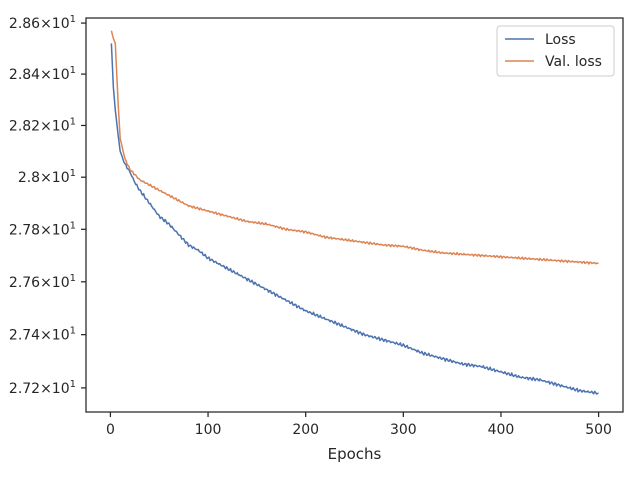 This screenshot has width=640, height=480. Describe the element at coordinates (208, 430) in the screenshot. I see `x-tick-label: 100` at that location.